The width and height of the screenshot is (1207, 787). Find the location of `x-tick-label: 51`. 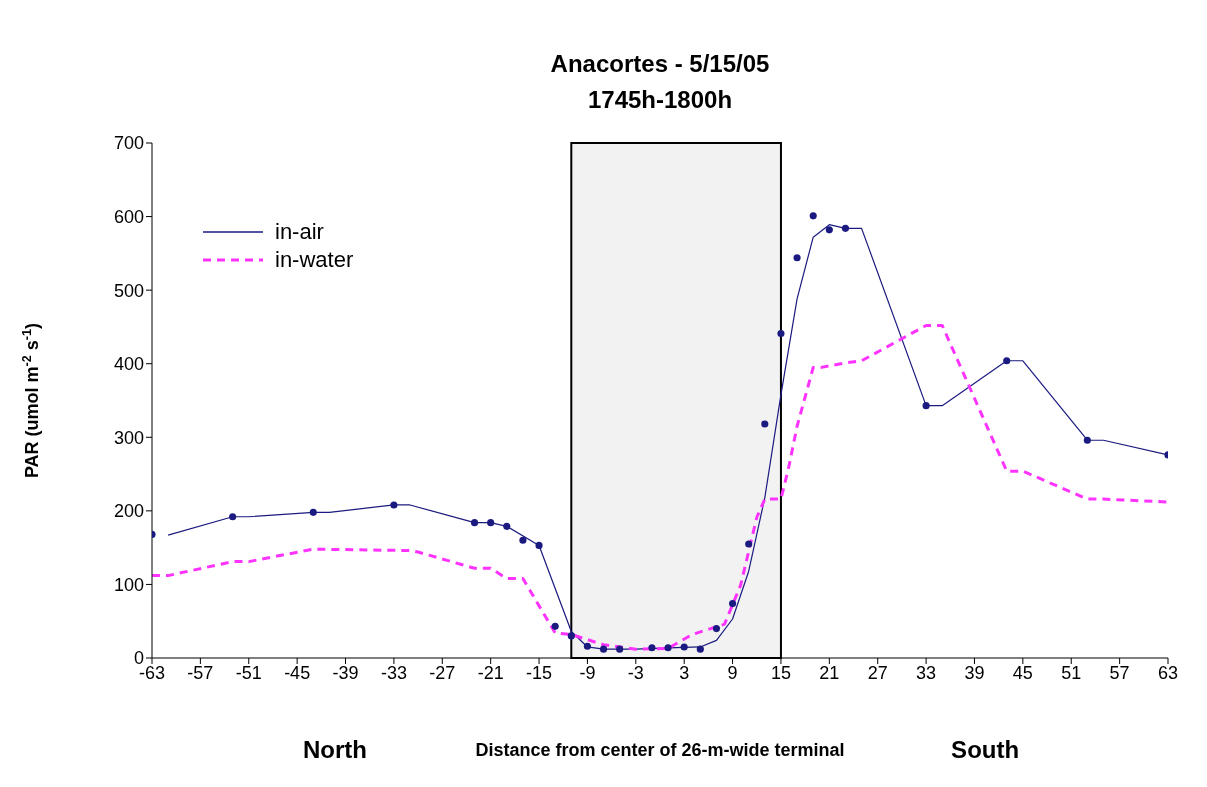

x-tick-label: 51 is located at coordinates (1071, 672).